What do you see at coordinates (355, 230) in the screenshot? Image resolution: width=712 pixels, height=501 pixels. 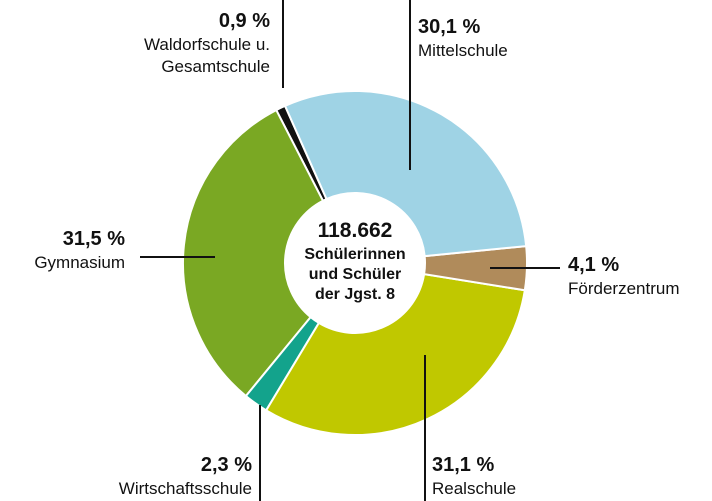 I see `center-label: 118.662` at bounding box center [355, 230].